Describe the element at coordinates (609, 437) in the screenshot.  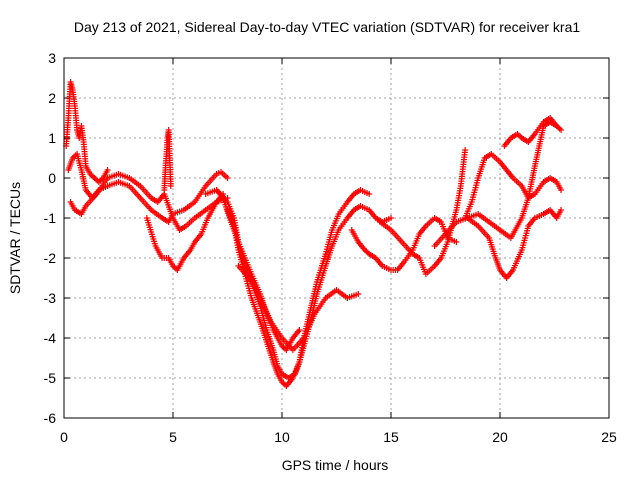
I see `x-tick-label: 25` at that location.